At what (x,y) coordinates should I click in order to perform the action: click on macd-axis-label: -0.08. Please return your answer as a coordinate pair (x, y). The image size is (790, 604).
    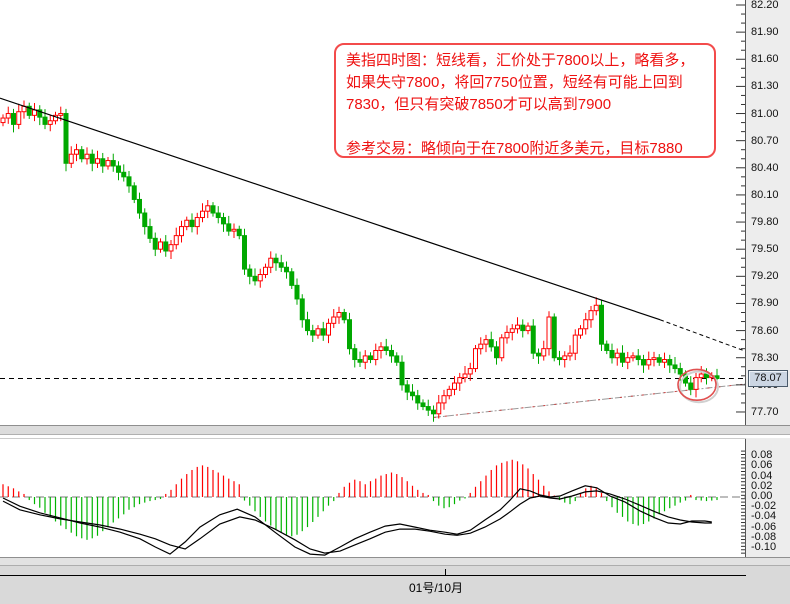
    Looking at the image, I should click on (764, 536).